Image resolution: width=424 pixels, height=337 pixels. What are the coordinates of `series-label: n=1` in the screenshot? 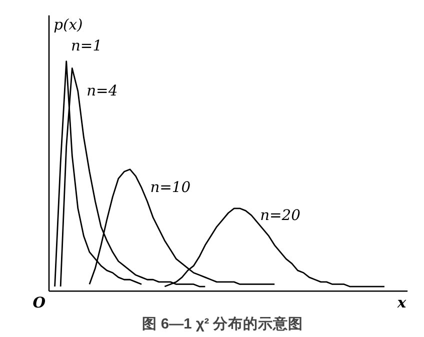 It's located at (86, 45).